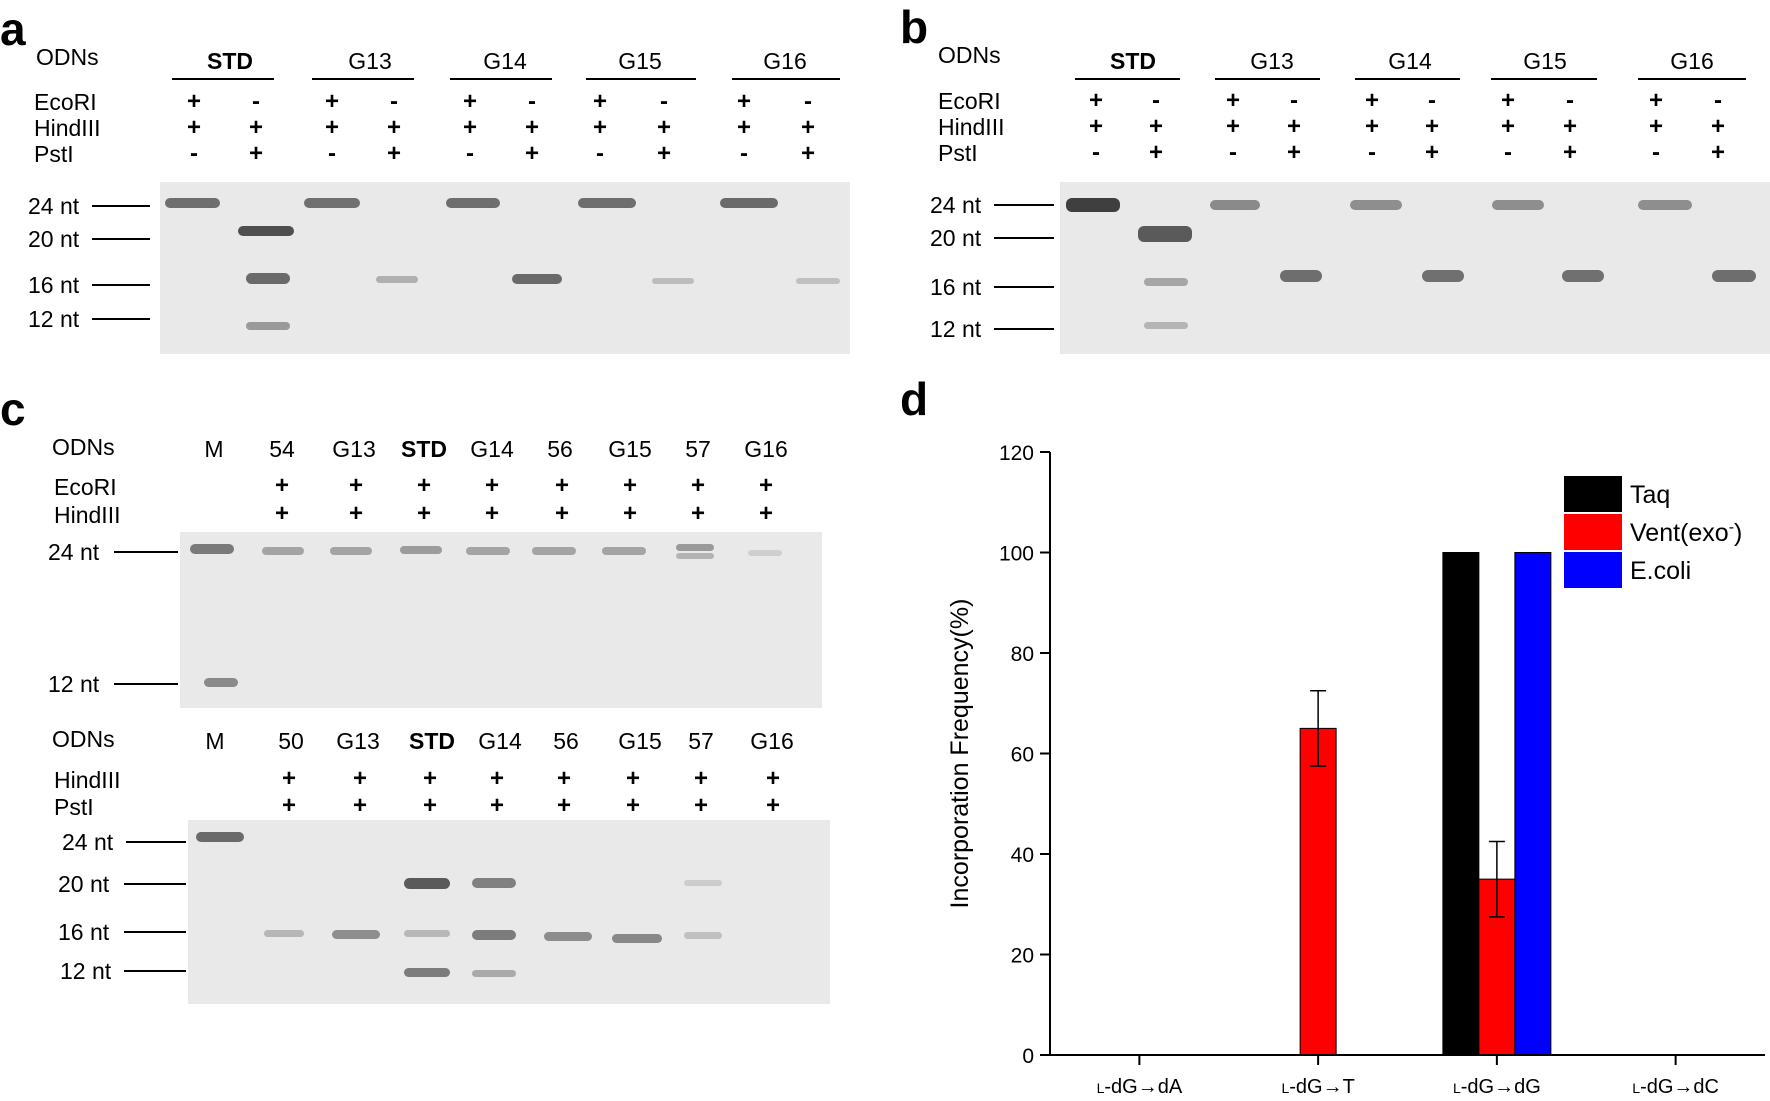 The height and width of the screenshot is (1101, 1770). I want to click on lane-label: 57, so click(698, 449).